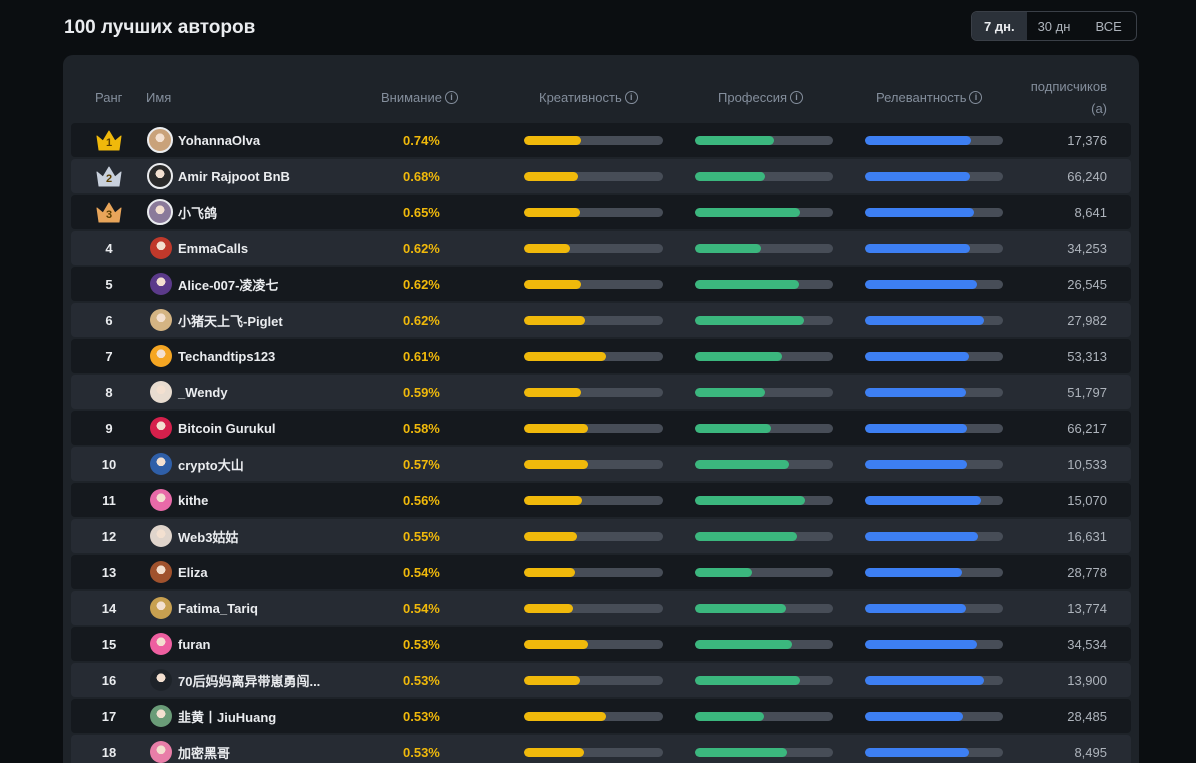 The width and height of the screenshot is (1196, 763). I want to click on period-all-button: ВСЕ, so click(1108, 26).